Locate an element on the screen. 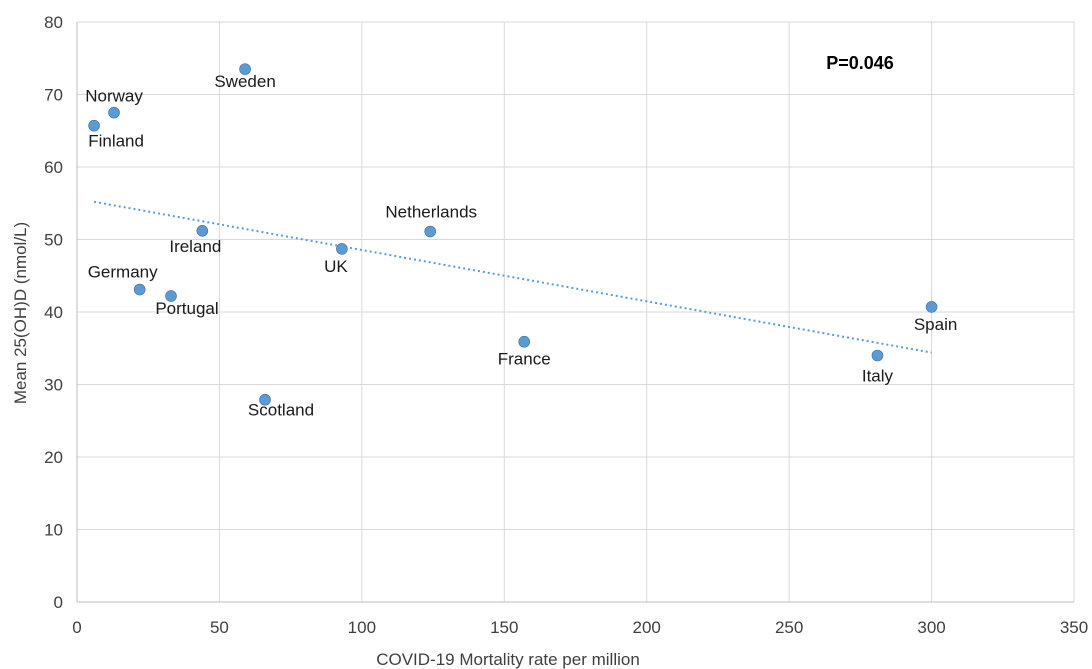  data-label-portugal: Portugal is located at coordinates (186, 308).